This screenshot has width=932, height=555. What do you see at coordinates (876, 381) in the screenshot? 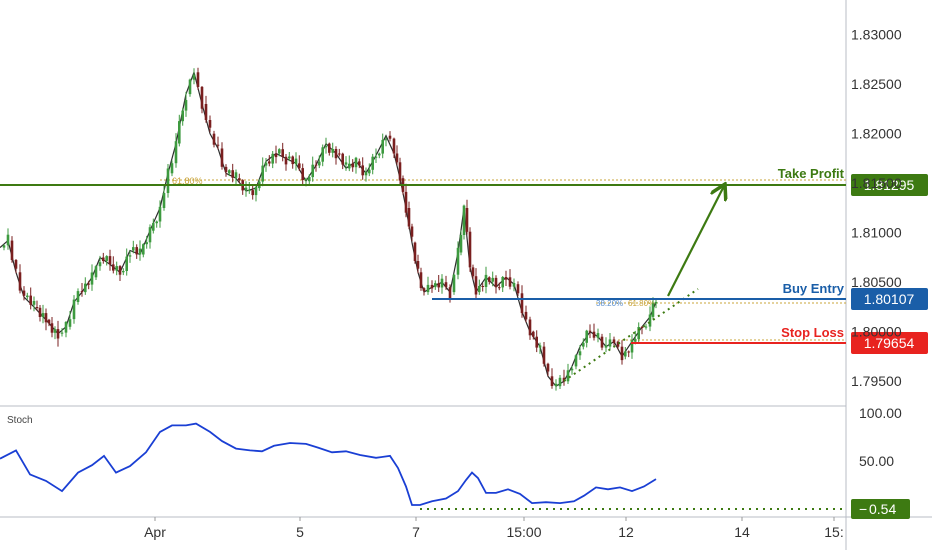
I see `price-tick-label: 1.79500` at bounding box center [876, 381].